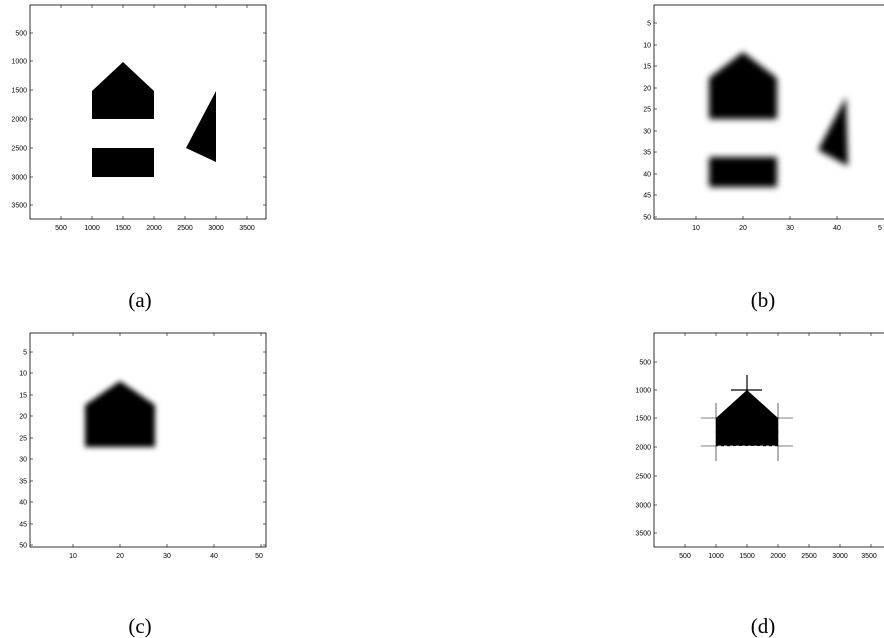 The image size is (884, 638). What do you see at coordinates (23, 396) in the screenshot?
I see `panel-c-ytick: 15` at bounding box center [23, 396].